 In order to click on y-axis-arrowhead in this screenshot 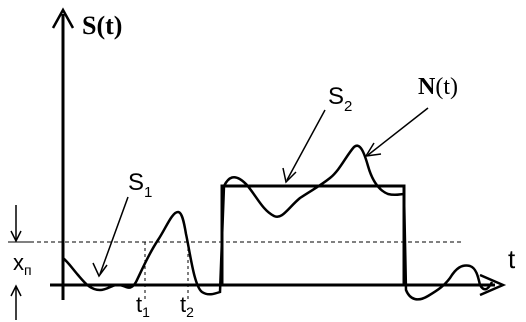, I will do `click(63, 18)`.